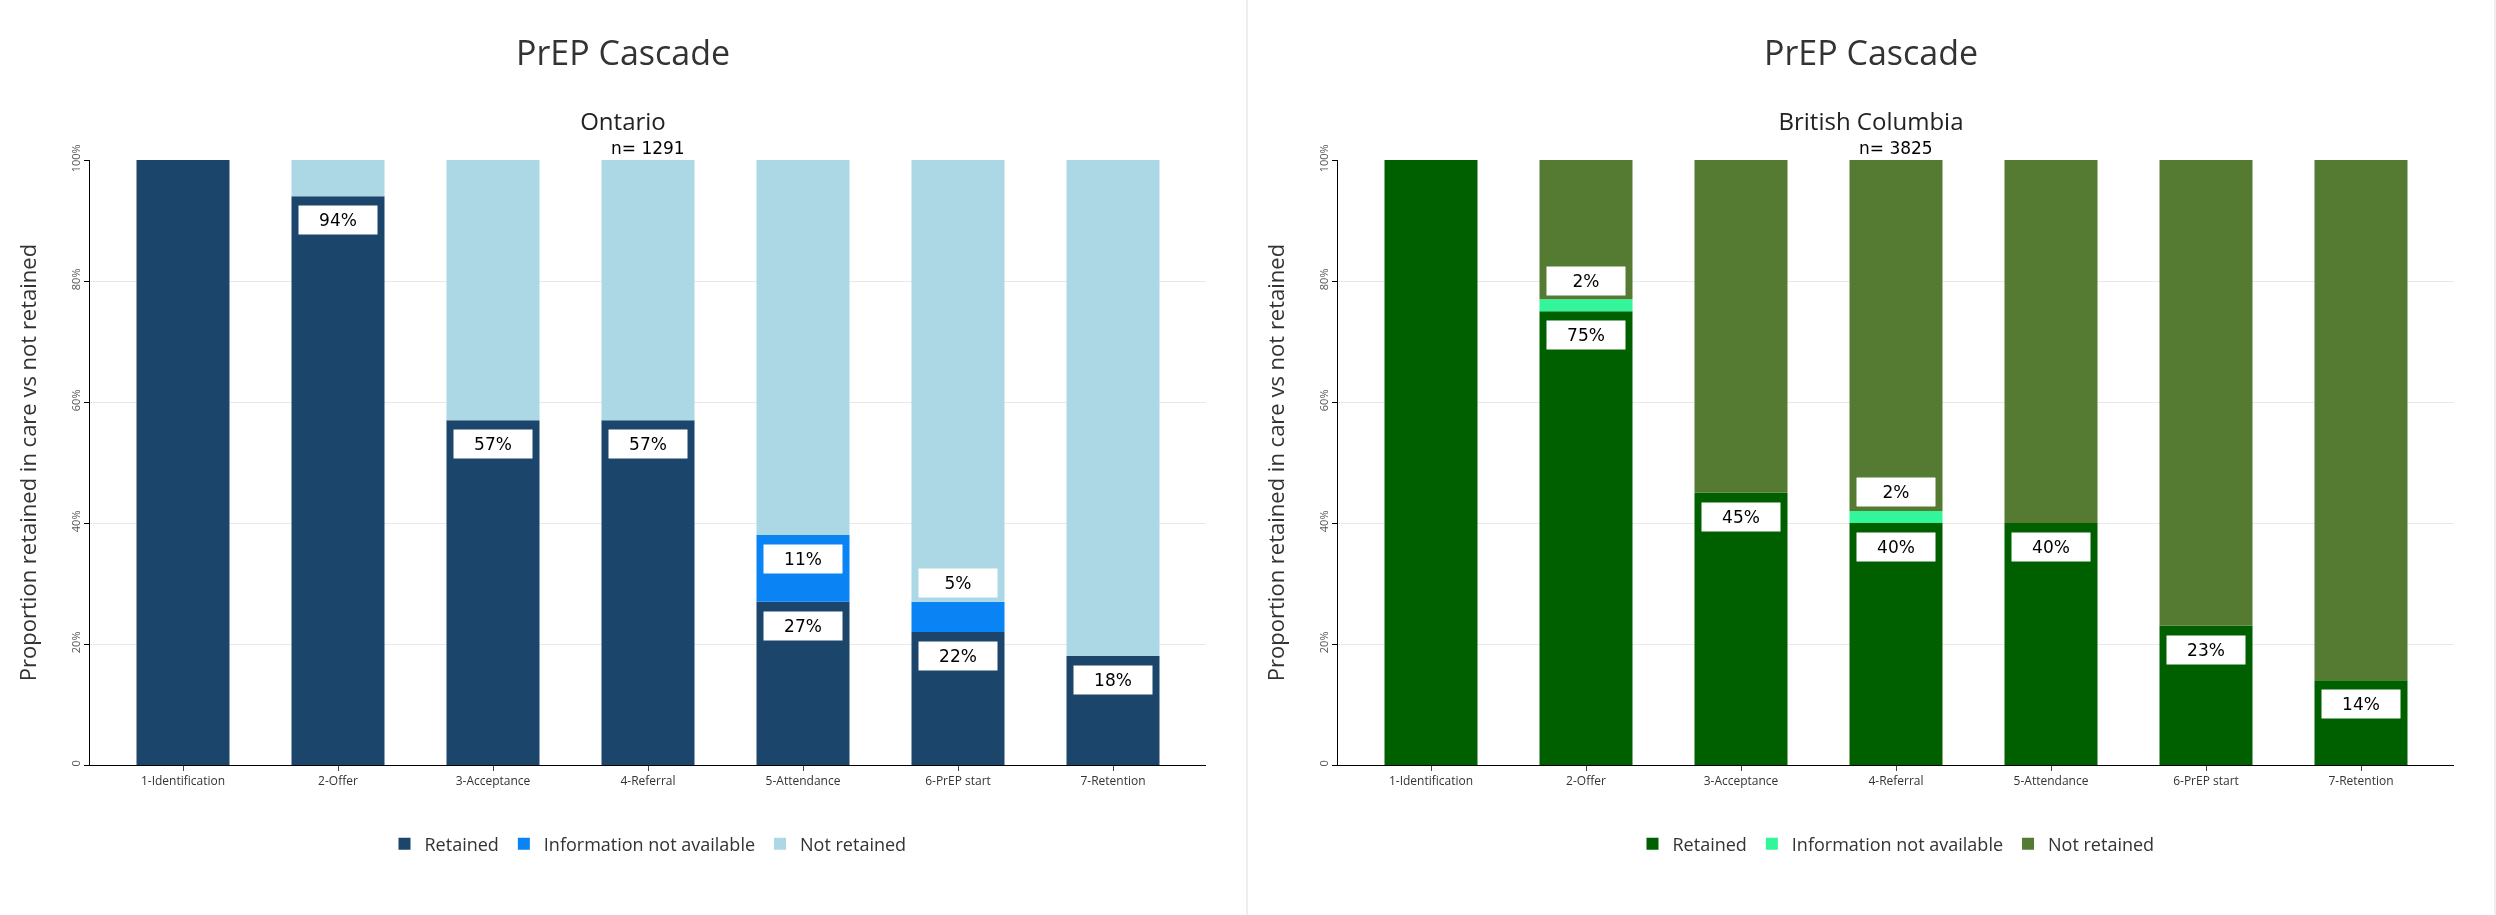 The width and height of the screenshot is (2496, 915). Describe the element at coordinates (803, 559) in the screenshot. I see `data-label: 11%` at that location.